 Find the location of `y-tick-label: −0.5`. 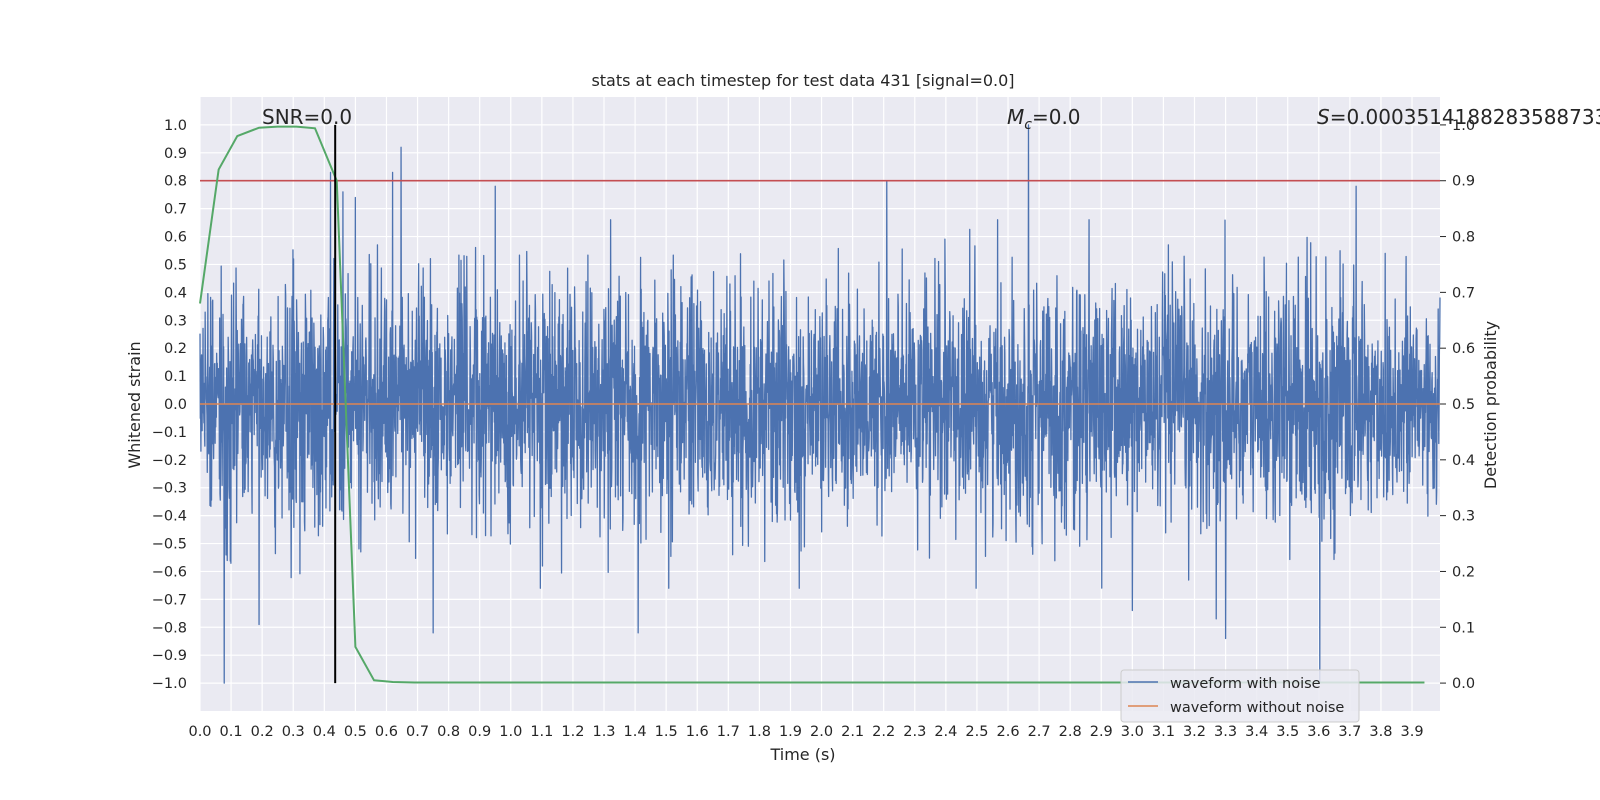

y-tick-label: −0.5 is located at coordinates (169, 545).